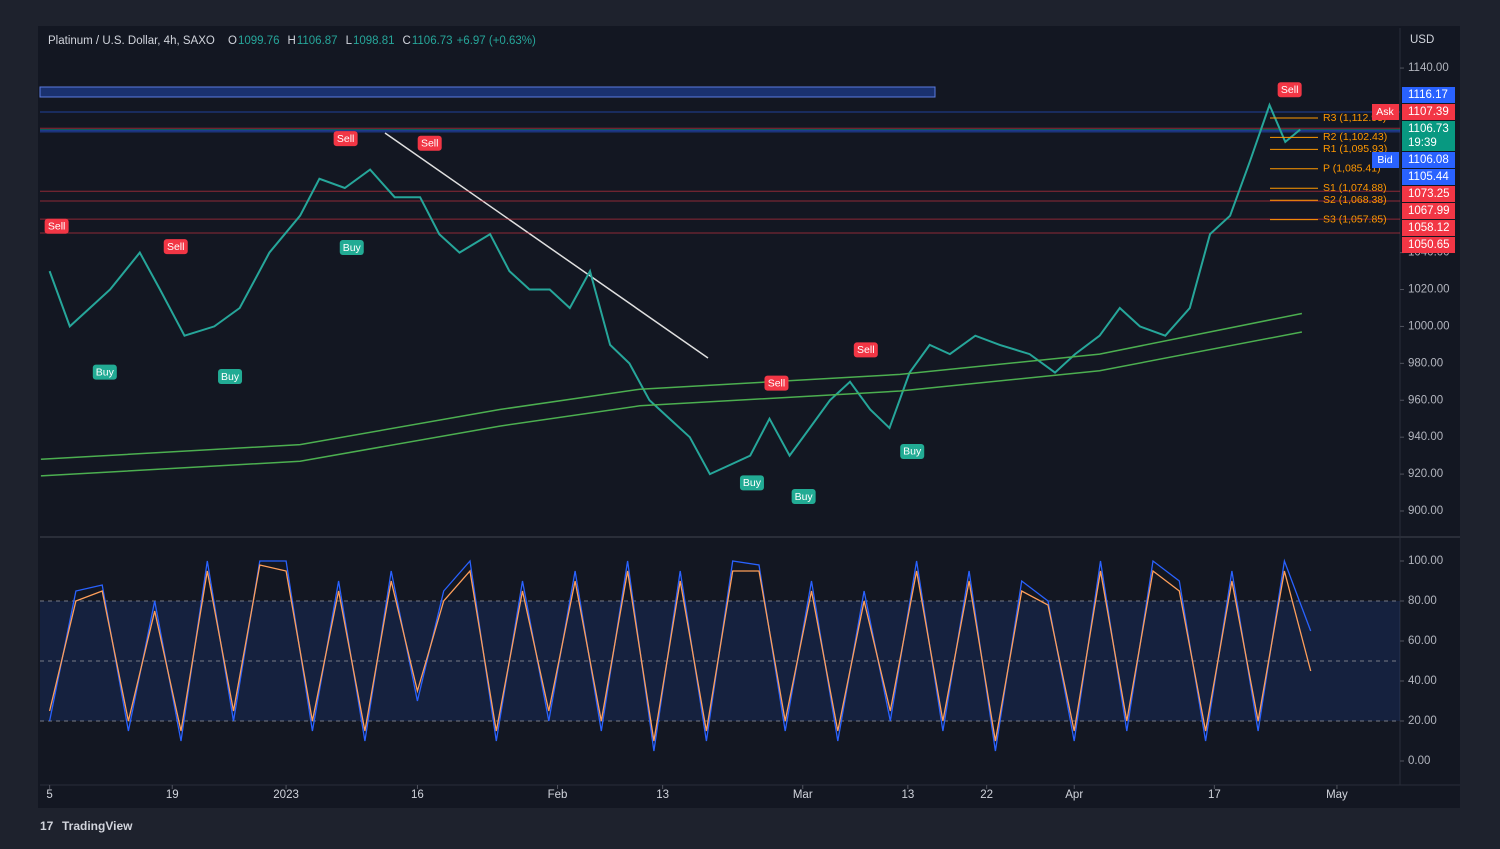  What do you see at coordinates (232, 41) in the screenshot?
I see `ohlc-letter: O` at bounding box center [232, 41].